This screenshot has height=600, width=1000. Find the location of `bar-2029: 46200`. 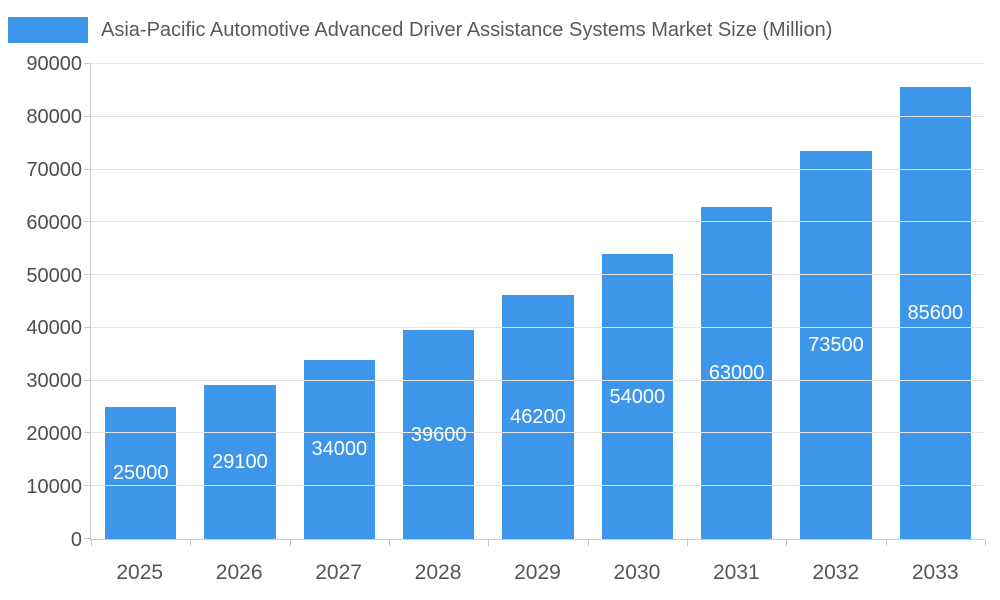

bar-2029: 46200 is located at coordinates (538, 417).